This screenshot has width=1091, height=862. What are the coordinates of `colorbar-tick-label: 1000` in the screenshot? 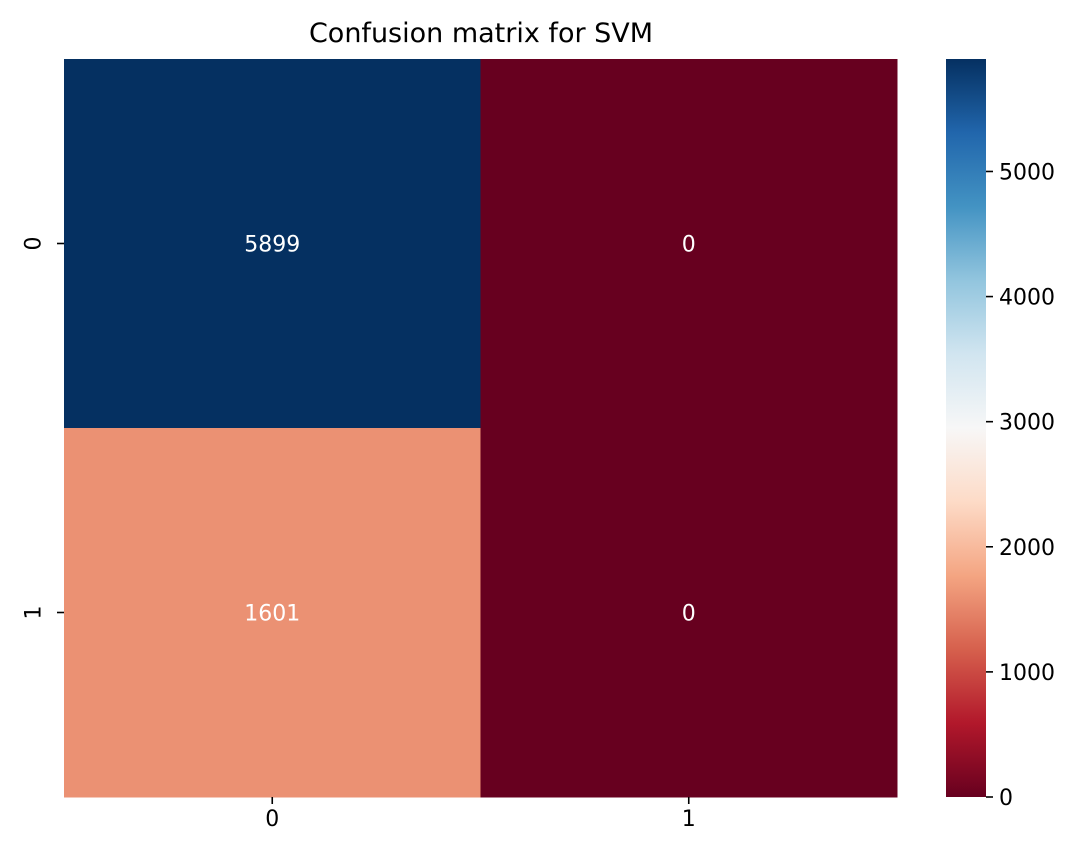 It's located at (1027, 673).